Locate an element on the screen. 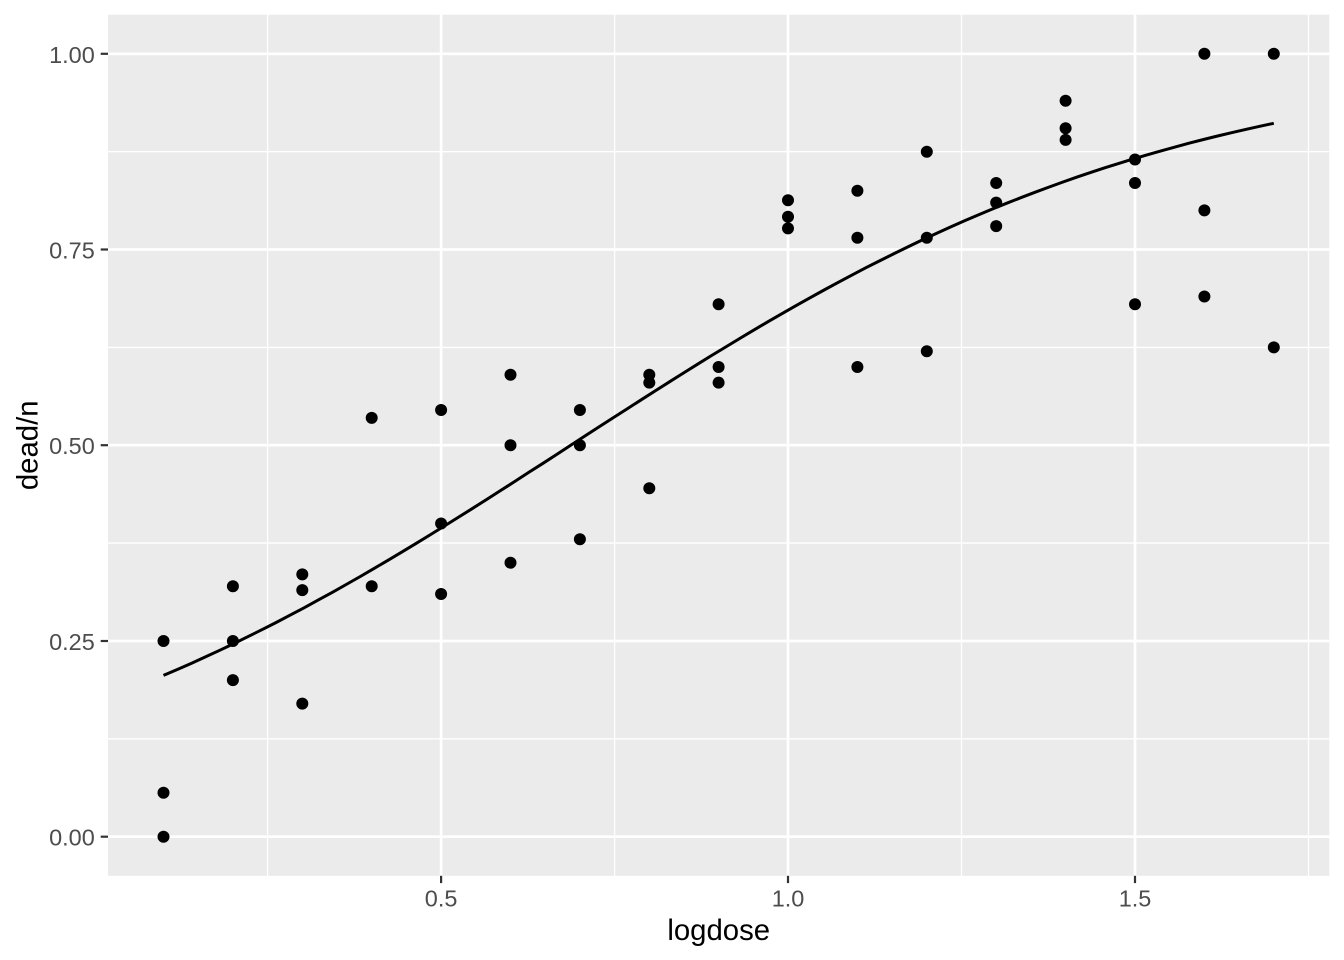 This screenshot has height=960, width=1344. svg-text: dead/n is located at coordinates (27, 445).